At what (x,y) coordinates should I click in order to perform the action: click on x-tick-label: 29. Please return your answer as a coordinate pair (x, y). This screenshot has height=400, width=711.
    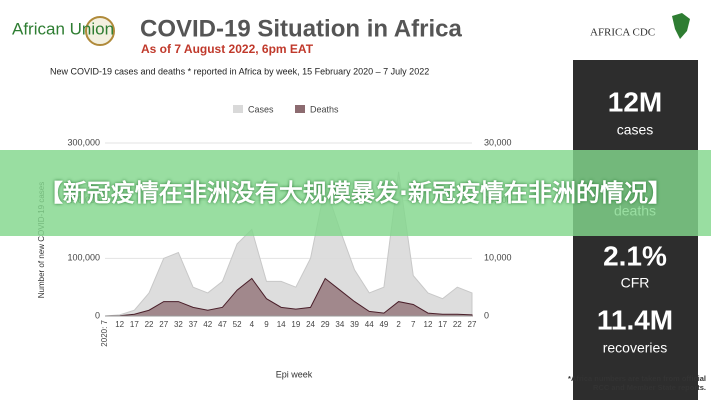
    Looking at the image, I should click on (325, 324).